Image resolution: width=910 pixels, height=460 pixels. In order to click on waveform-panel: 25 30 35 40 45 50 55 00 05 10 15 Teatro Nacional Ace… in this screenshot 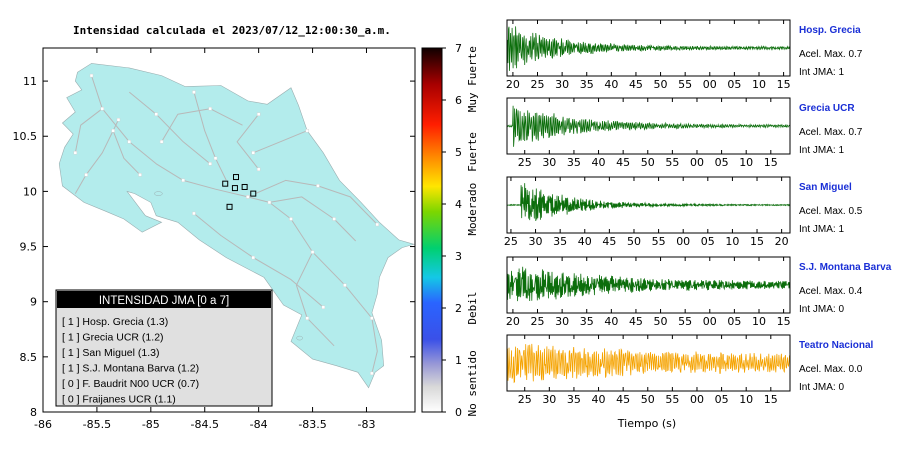, I will do `click(689, 370)`.